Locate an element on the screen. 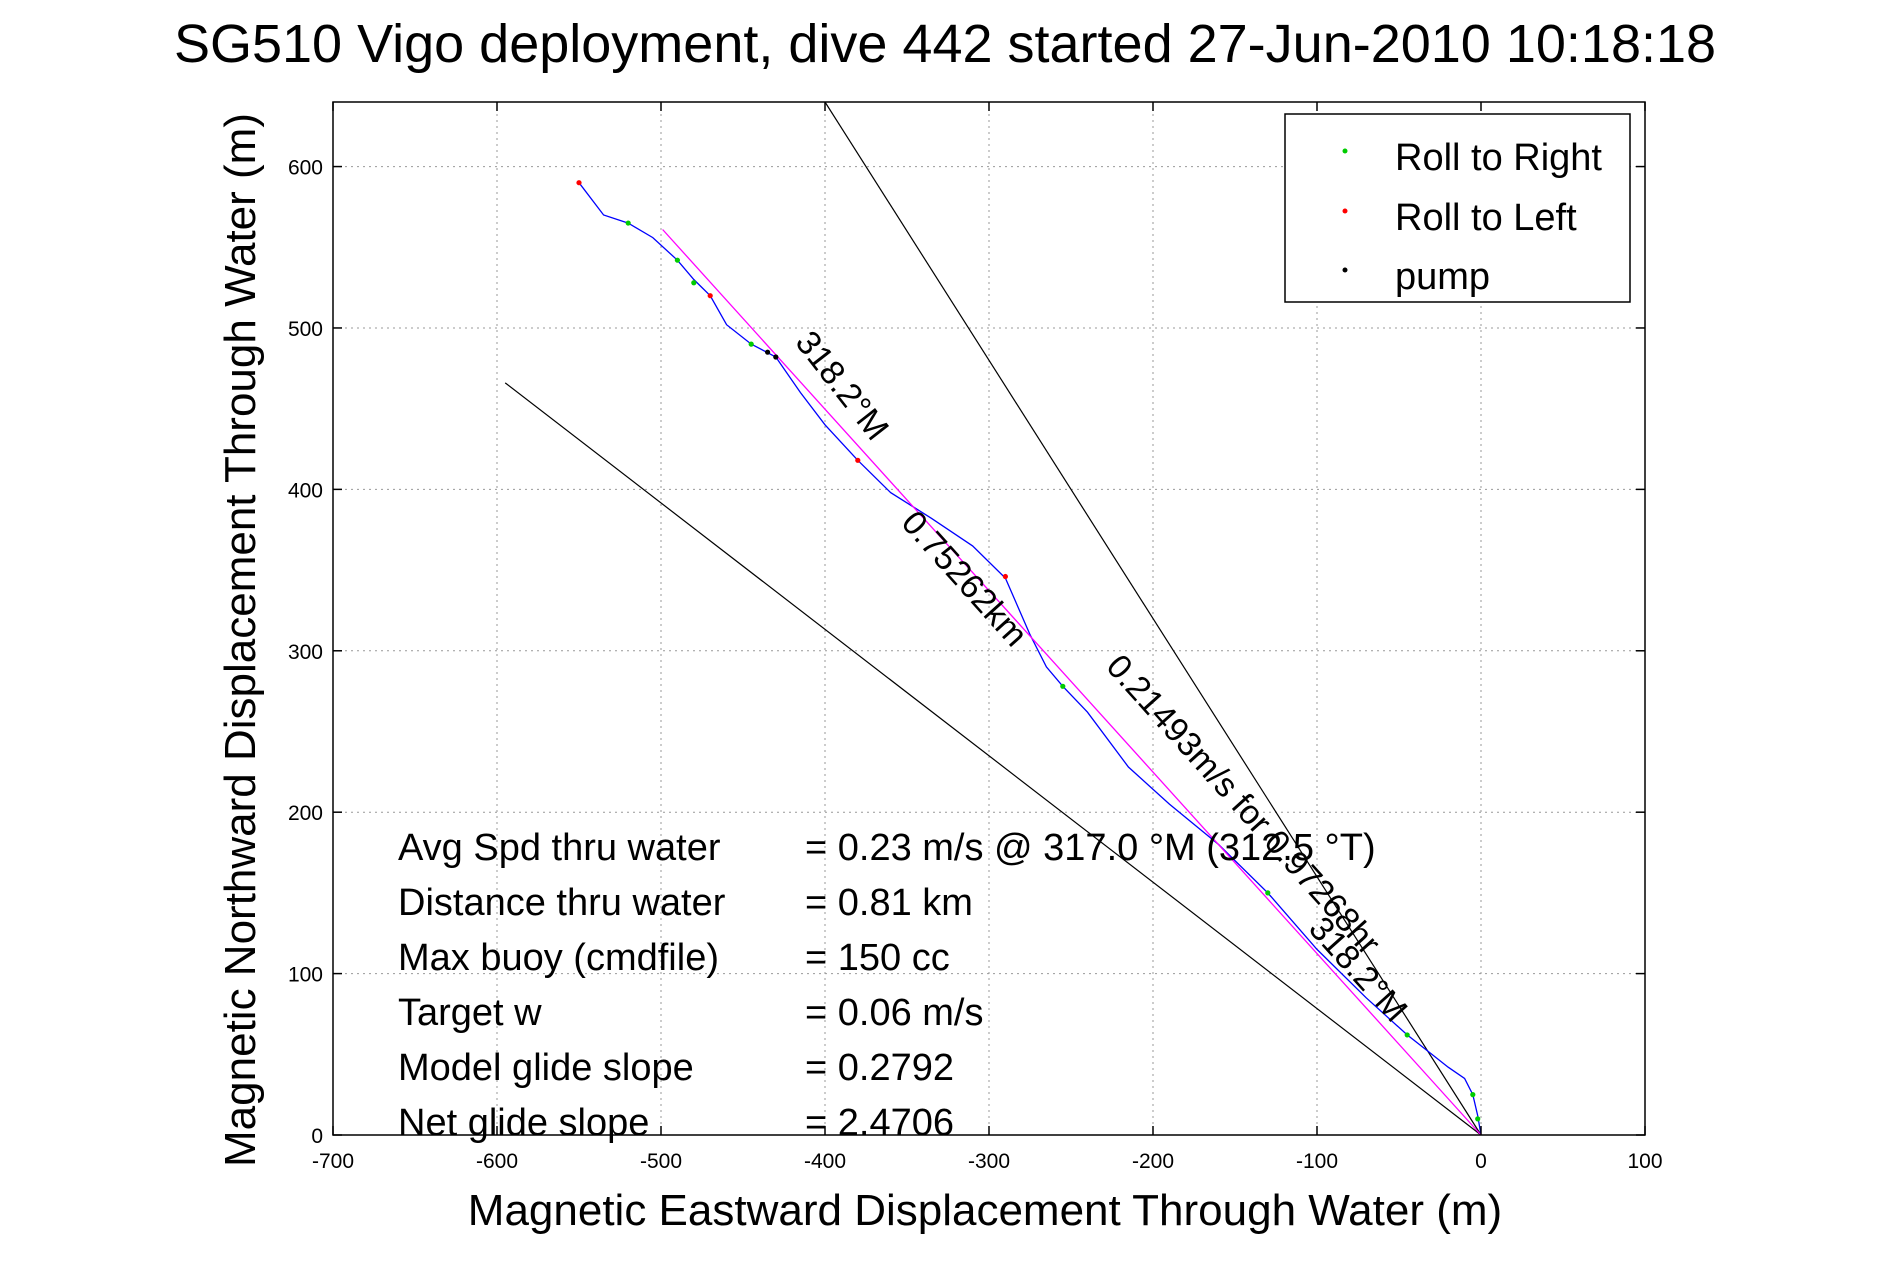 The height and width of the screenshot is (1262, 1891). y-tick-label: 100 is located at coordinates (305, 975).